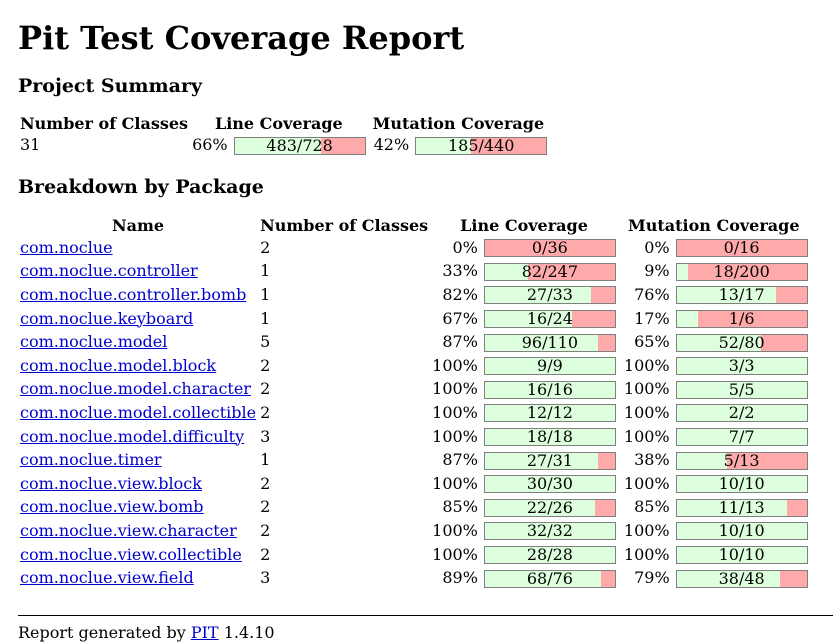  I want to click on summary-mutation-pct: 42%, so click(391, 144).